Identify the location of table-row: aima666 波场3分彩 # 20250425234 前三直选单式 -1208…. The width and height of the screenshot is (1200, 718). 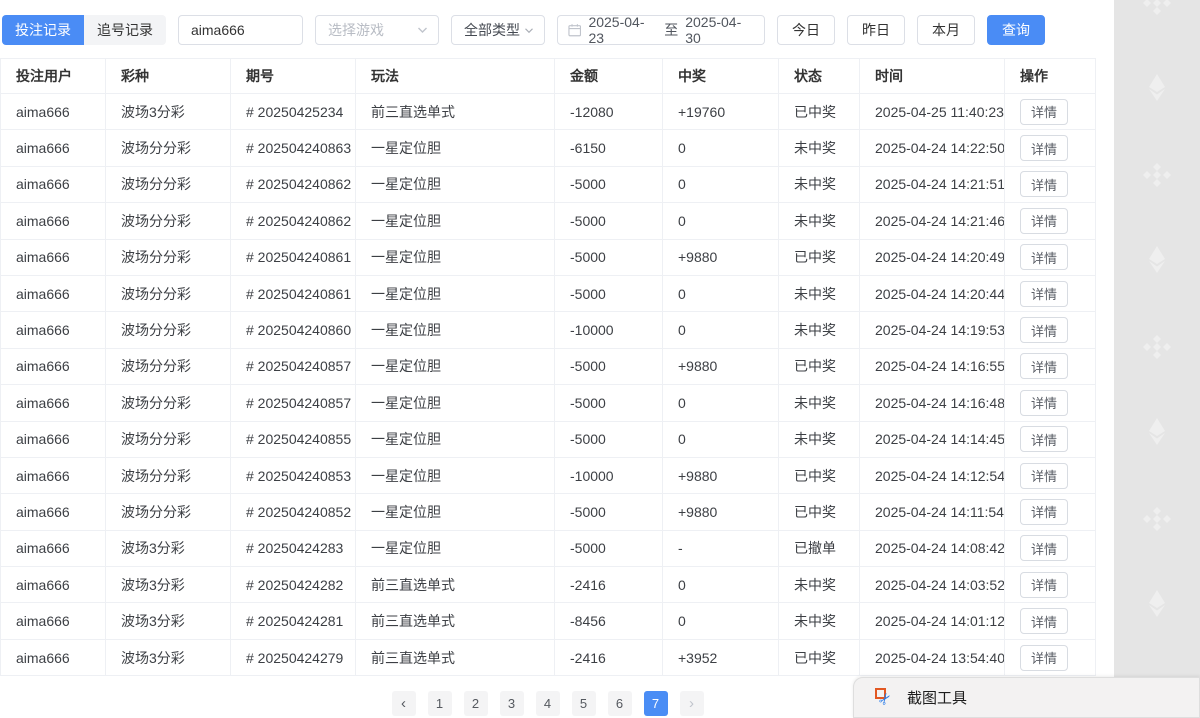
(548, 111).